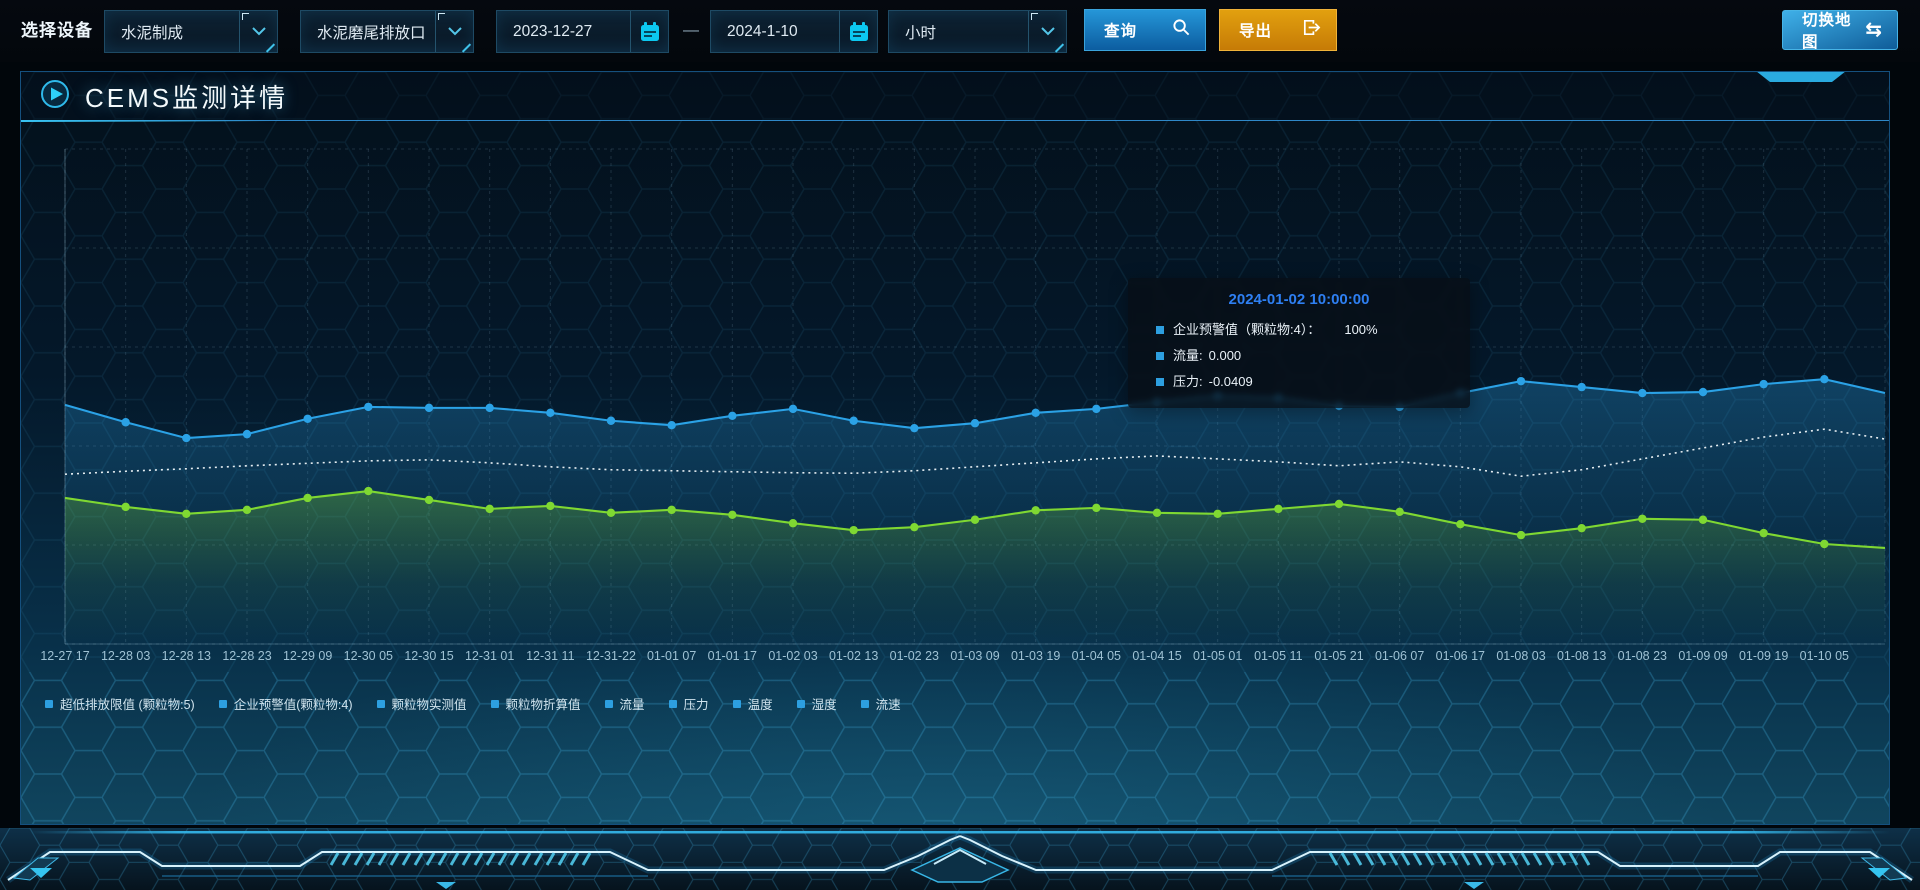 The image size is (1920, 890). I want to click on tooltip-row-value: -0.0409, so click(1230, 381).